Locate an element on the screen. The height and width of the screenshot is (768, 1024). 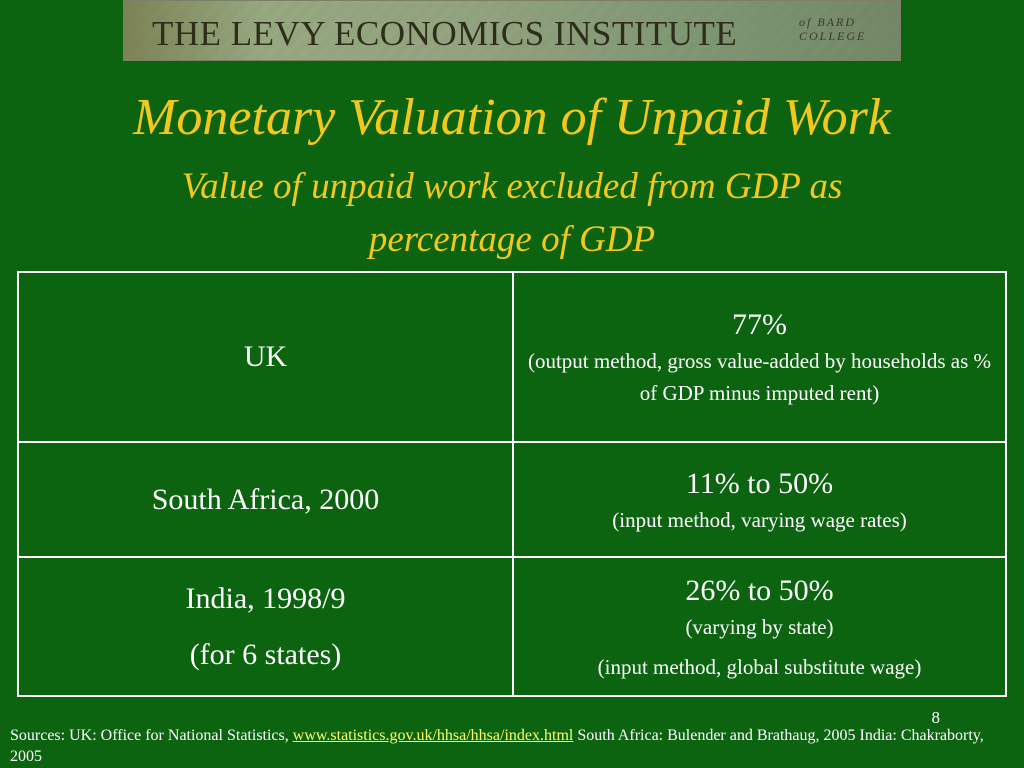
page-number: 8 is located at coordinates (936, 717).